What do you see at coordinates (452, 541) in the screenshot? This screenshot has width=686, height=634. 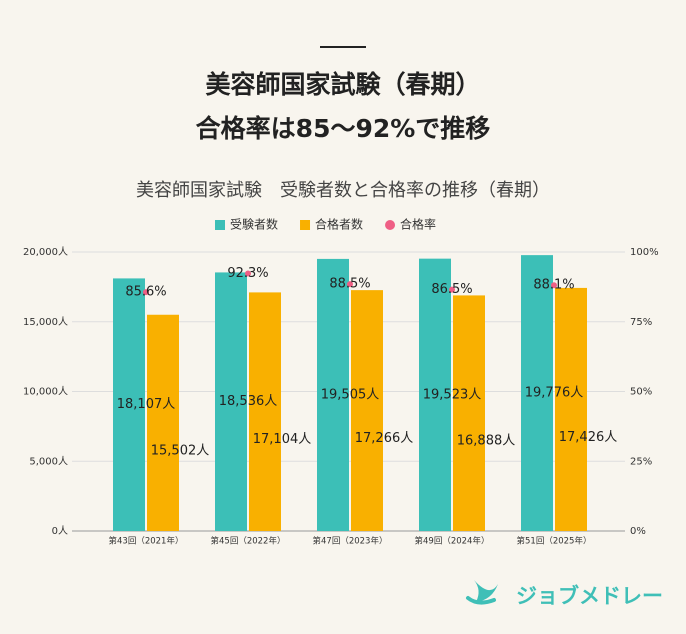 I see `x-tick-label: 第49回（2024年）` at bounding box center [452, 541].